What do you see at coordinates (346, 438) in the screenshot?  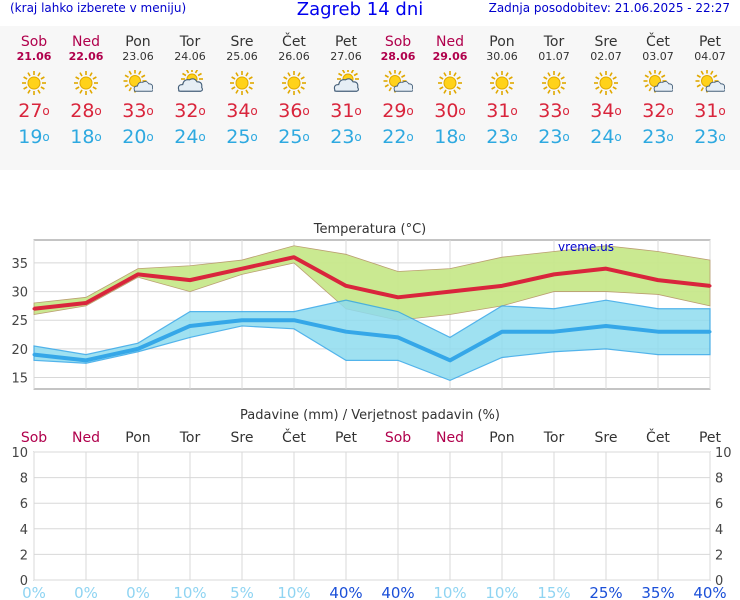 I see `precip-day-label: Pet` at bounding box center [346, 438].